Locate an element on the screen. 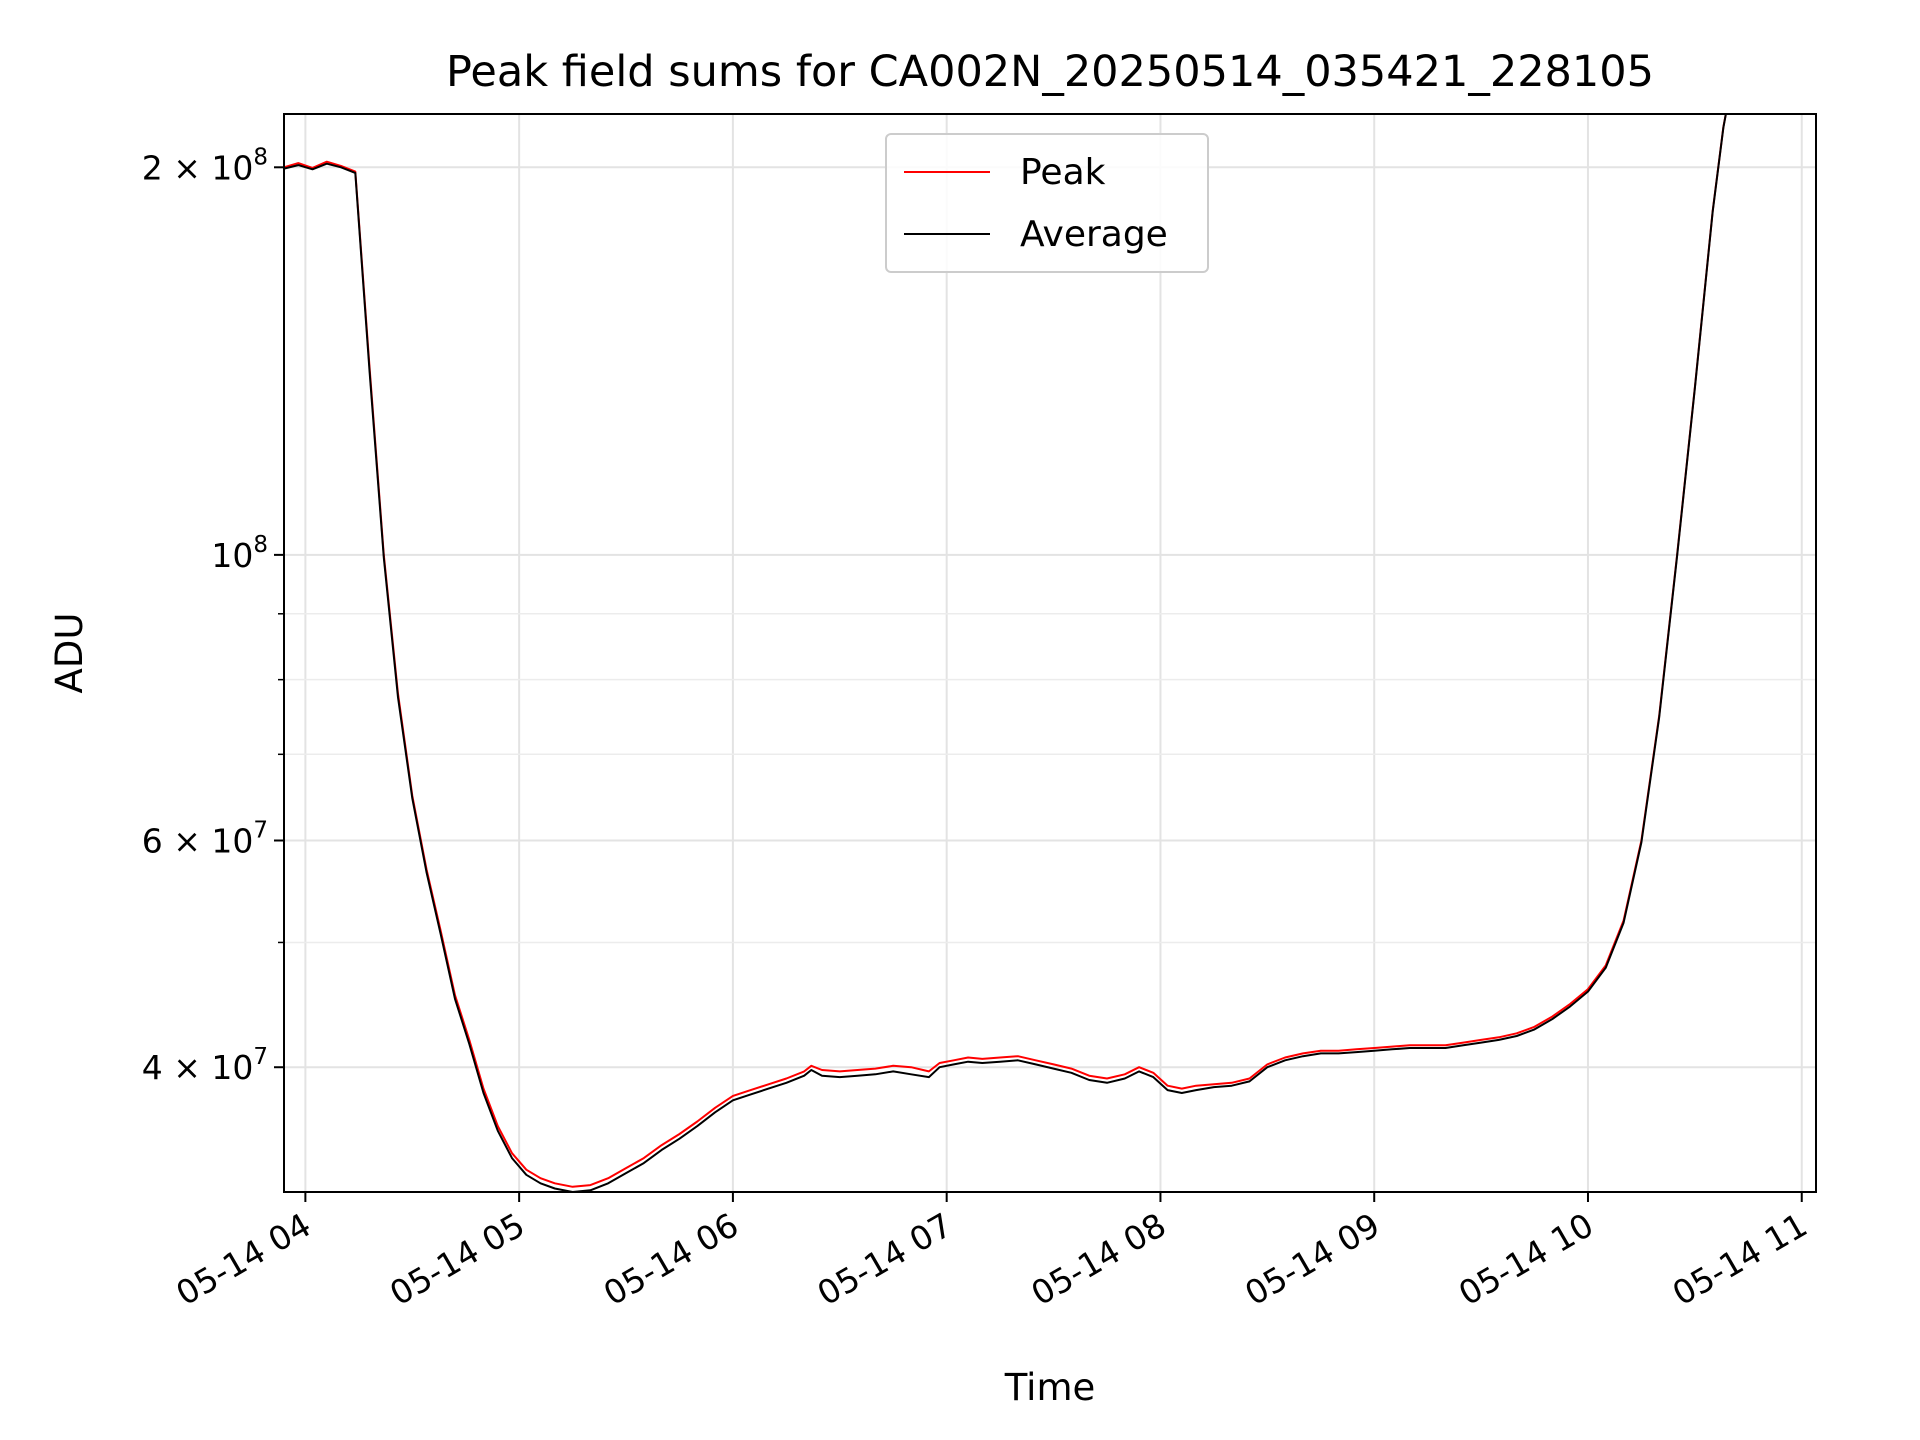  legend-label: Peak is located at coordinates (1063, 172).